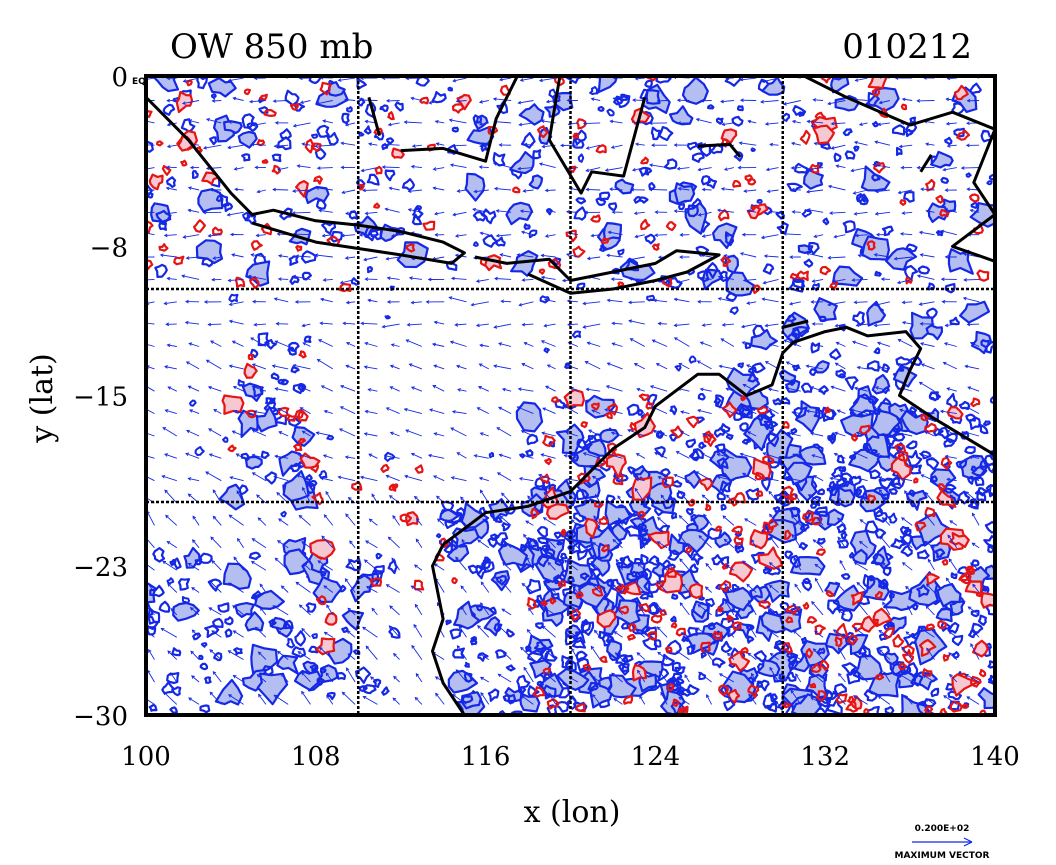  What do you see at coordinates (995, 757) in the screenshot?
I see `x-tick-label: 140` at bounding box center [995, 757].